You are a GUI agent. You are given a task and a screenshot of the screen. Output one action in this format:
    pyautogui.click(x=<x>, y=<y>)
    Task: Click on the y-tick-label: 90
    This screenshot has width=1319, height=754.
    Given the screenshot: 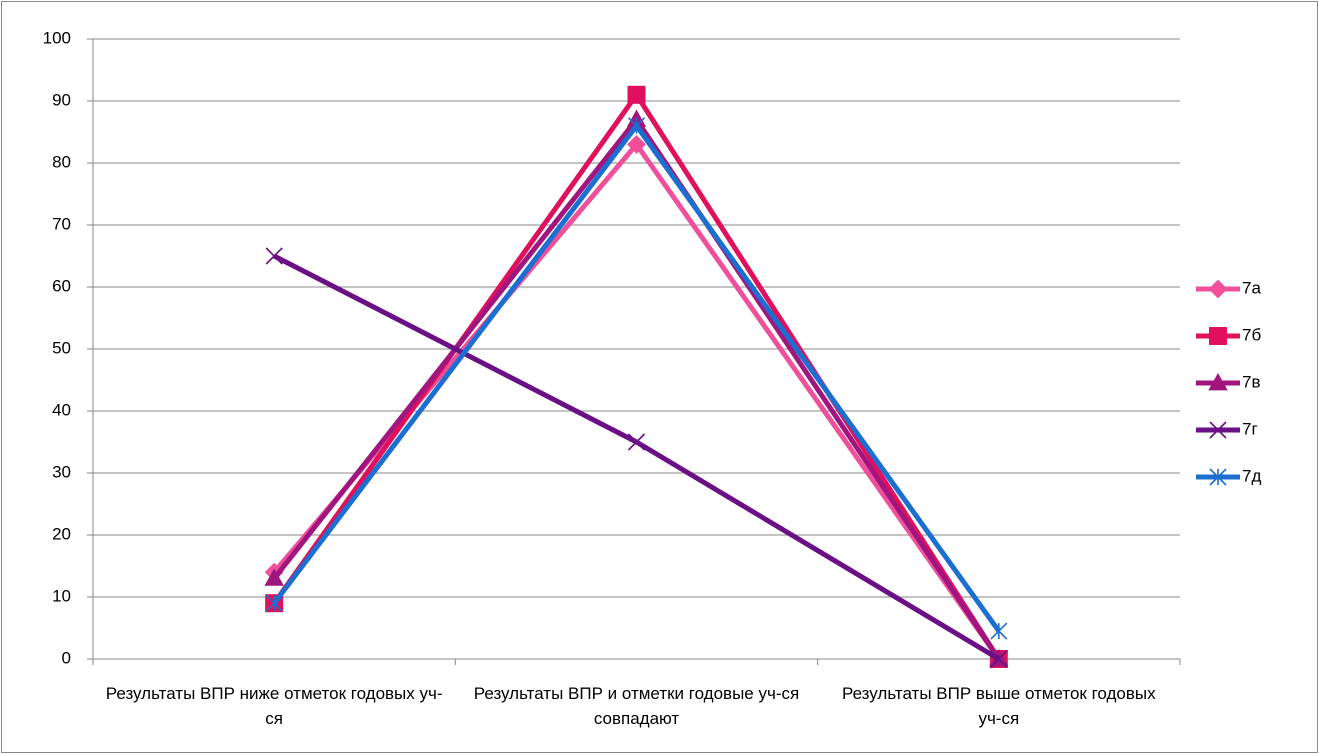 What is the action you would take?
    pyautogui.click(x=61, y=99)
    